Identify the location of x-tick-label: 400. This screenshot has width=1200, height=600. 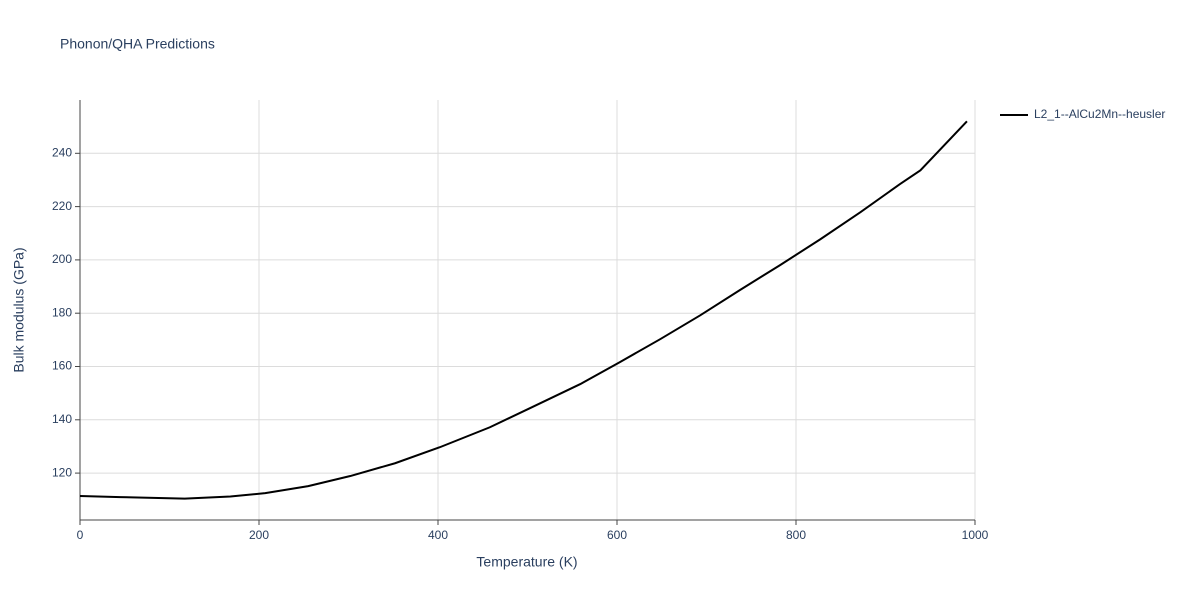
(438, 535).